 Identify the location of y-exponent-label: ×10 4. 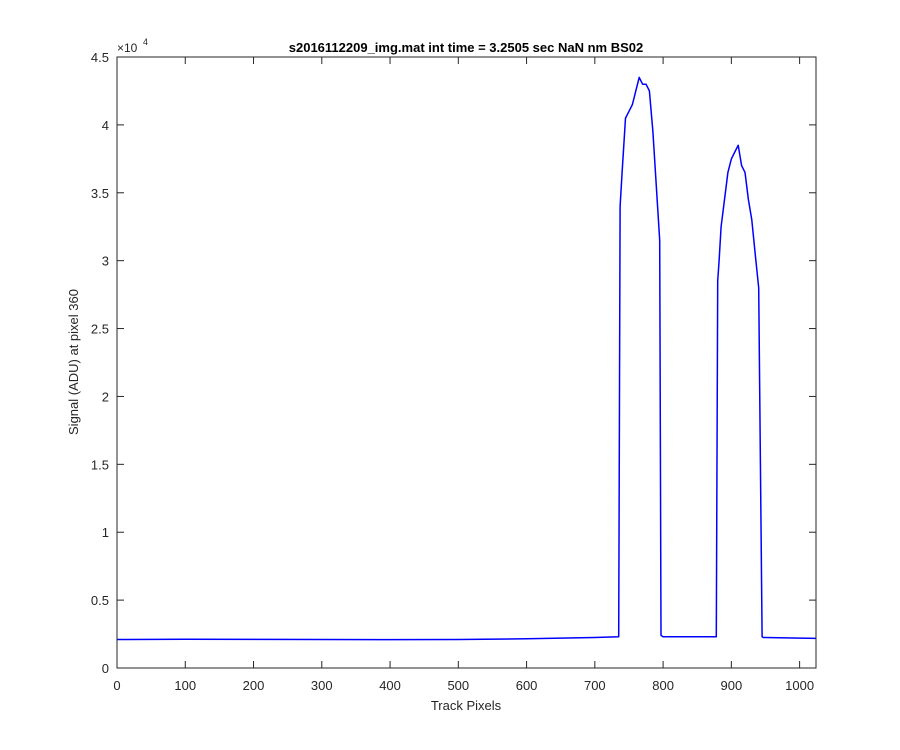
(132, 46).